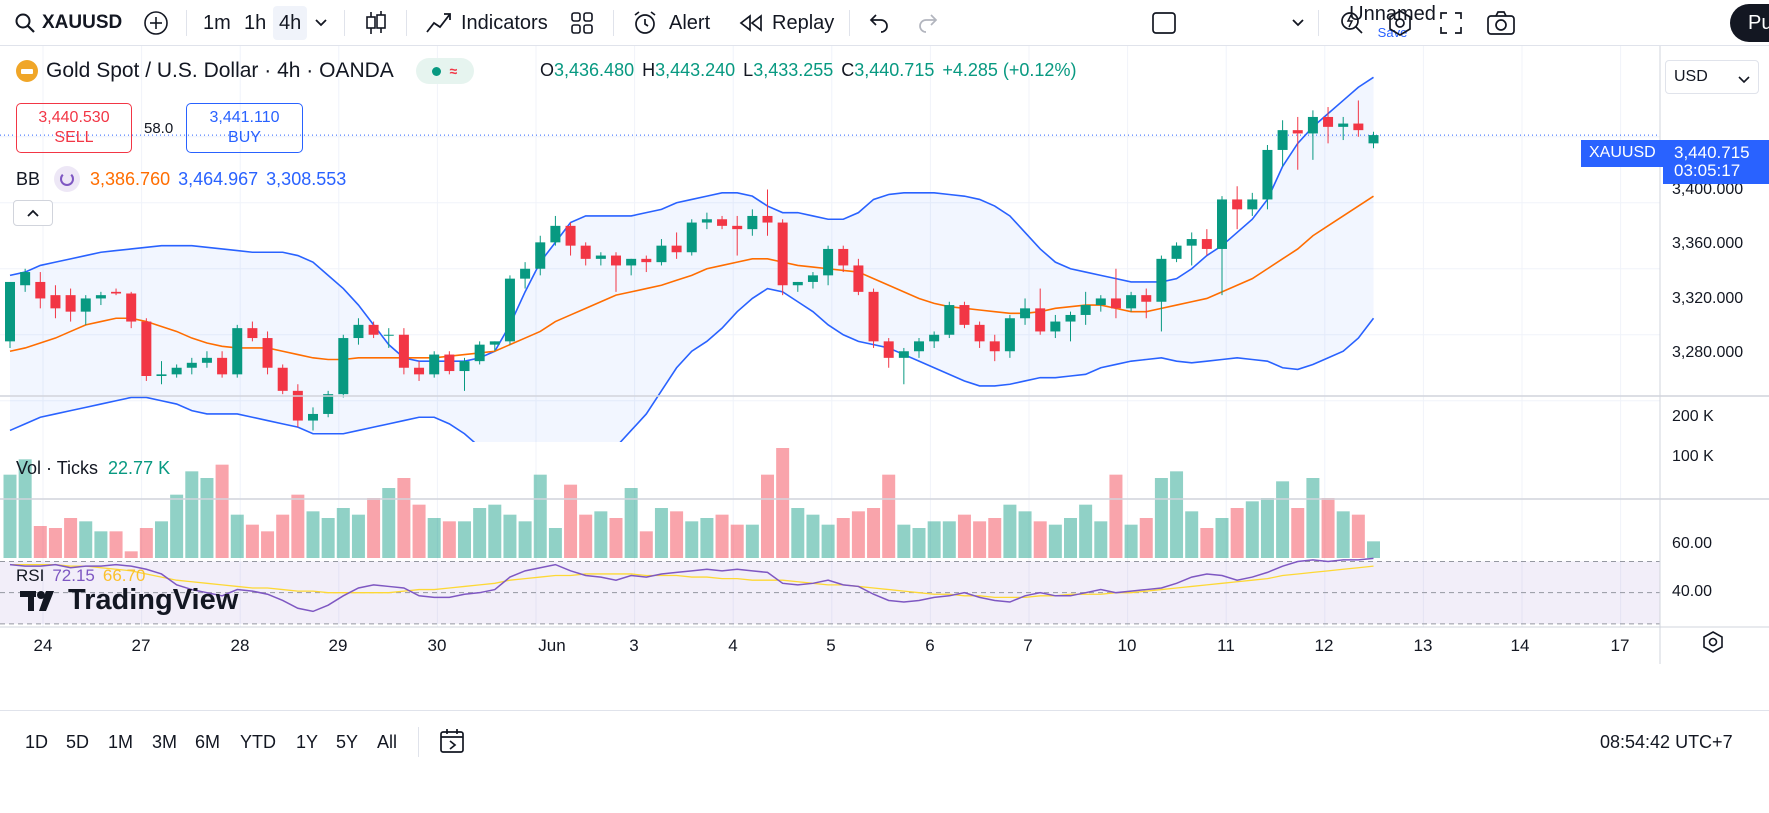 Image resolution: width=1769 pixels, height=813 pixels. What do you see at coordinates (208, 742) in the screenshot?
I see `range-6m: 6M` at bounding box center [208, 742].